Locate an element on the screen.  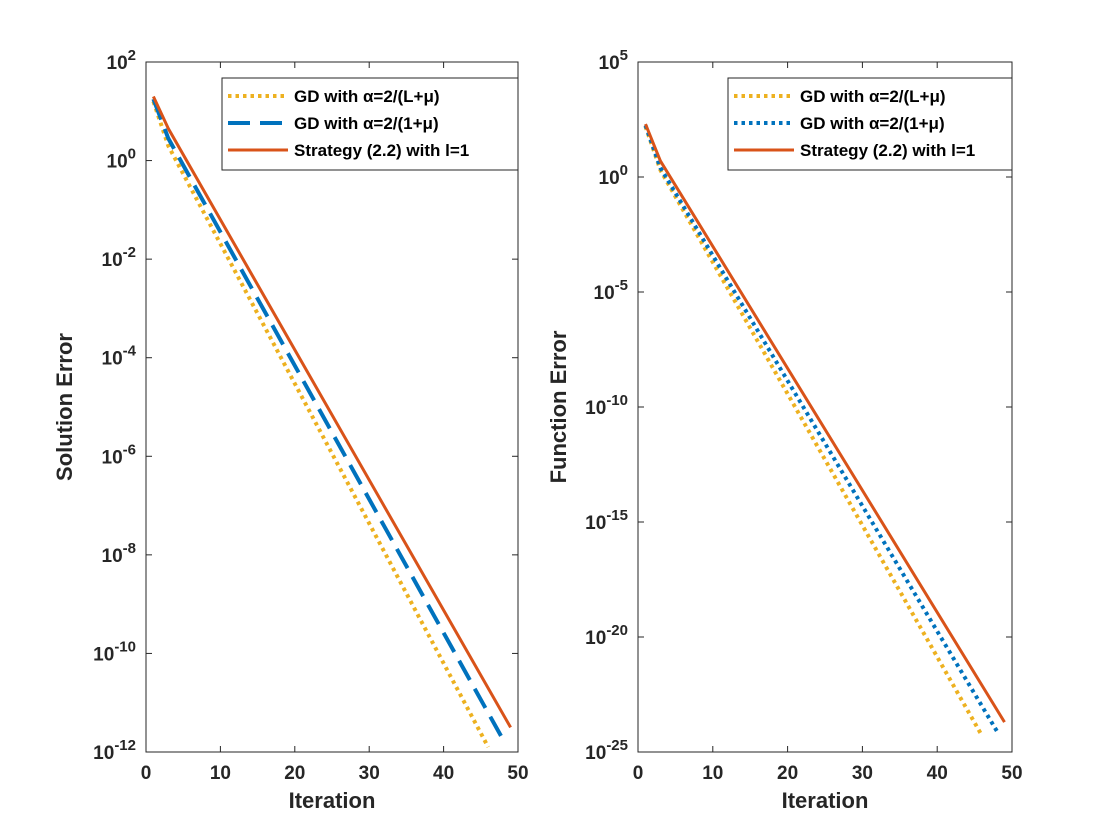
y-tick-label: 10⁻⁵ is located at coordinates (611, 290).